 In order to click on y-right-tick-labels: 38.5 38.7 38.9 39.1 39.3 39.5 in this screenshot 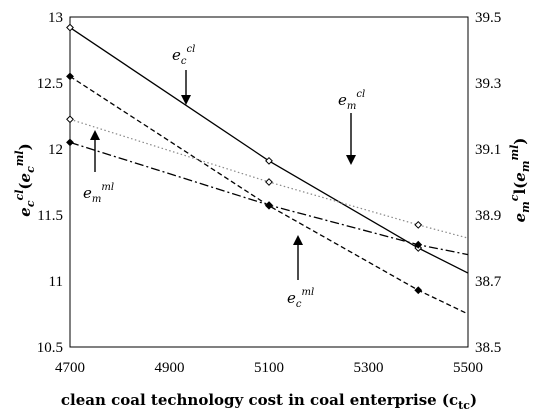, I will do `click(488, 183)`.